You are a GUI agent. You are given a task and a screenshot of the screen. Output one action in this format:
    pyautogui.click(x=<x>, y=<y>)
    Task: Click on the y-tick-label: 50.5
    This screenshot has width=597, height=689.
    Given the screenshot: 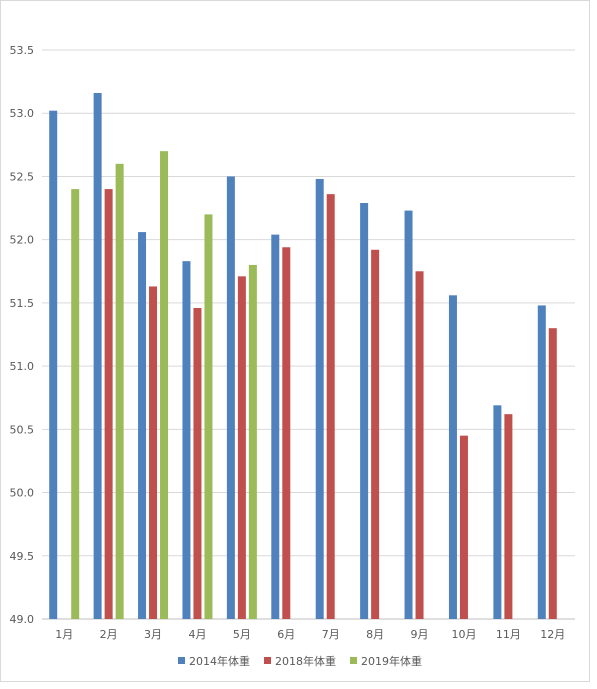 What is the action you would take?
    pyautogui.click(x=22, y=429)
    